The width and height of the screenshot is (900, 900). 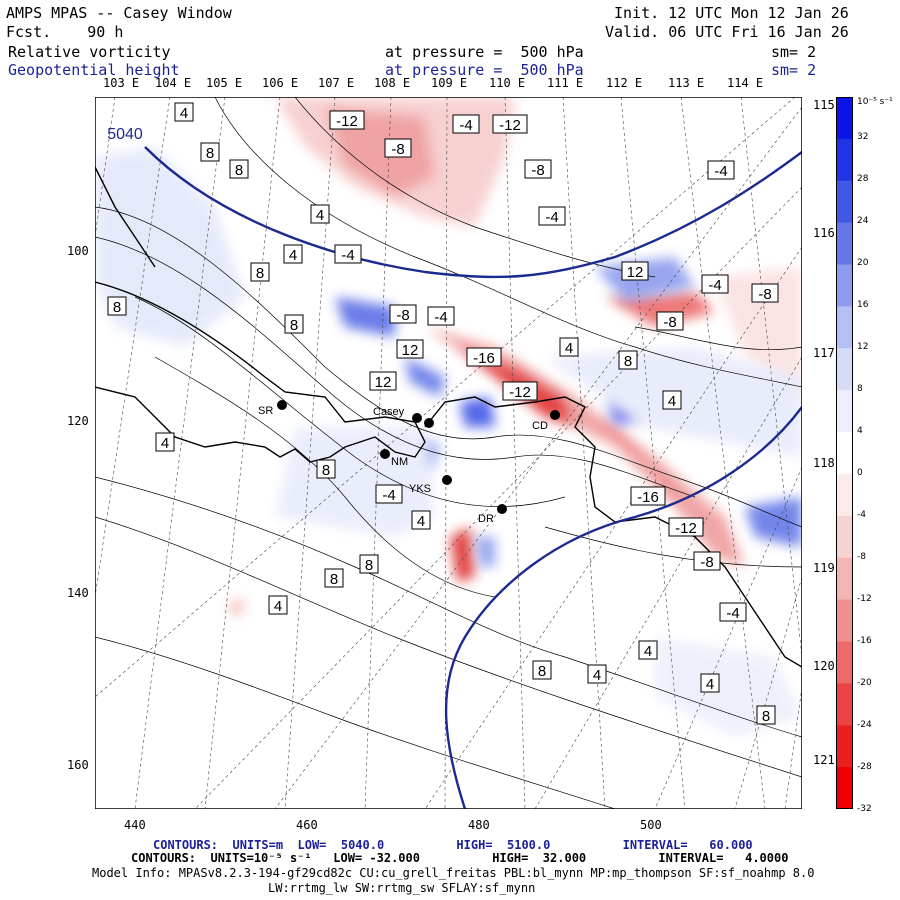 What do you see at coordinates (686, 83) in the screenshot?
I see `lon-label-113: 113 E` at bounding box center [686, 83].